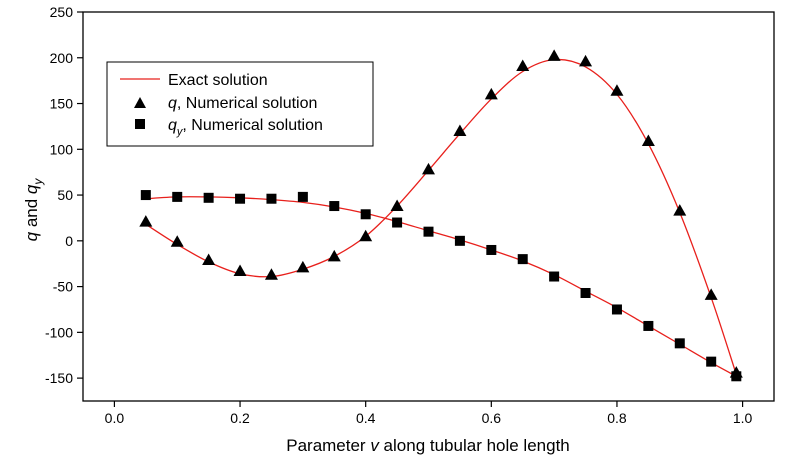 The width and height of the screenshot is (786, 464). Describe the element at coordinates (172, 125) in the screenshot. I see `legend-label-qy-var: q` at that location.